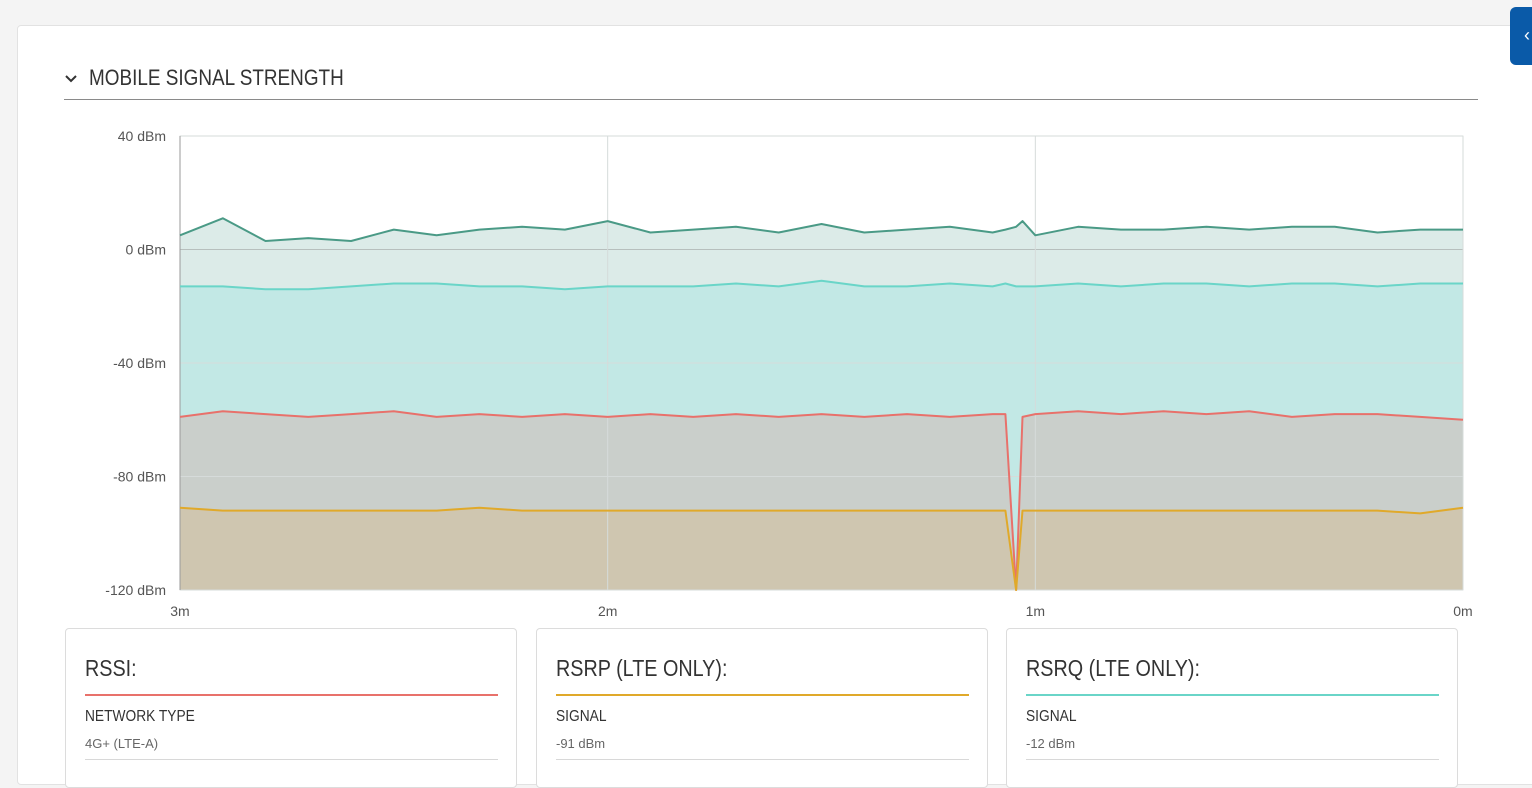 The width and height of the screenshot is (1532, 788). I want to click on side-tab-button: ‹, so click(1521, 36).